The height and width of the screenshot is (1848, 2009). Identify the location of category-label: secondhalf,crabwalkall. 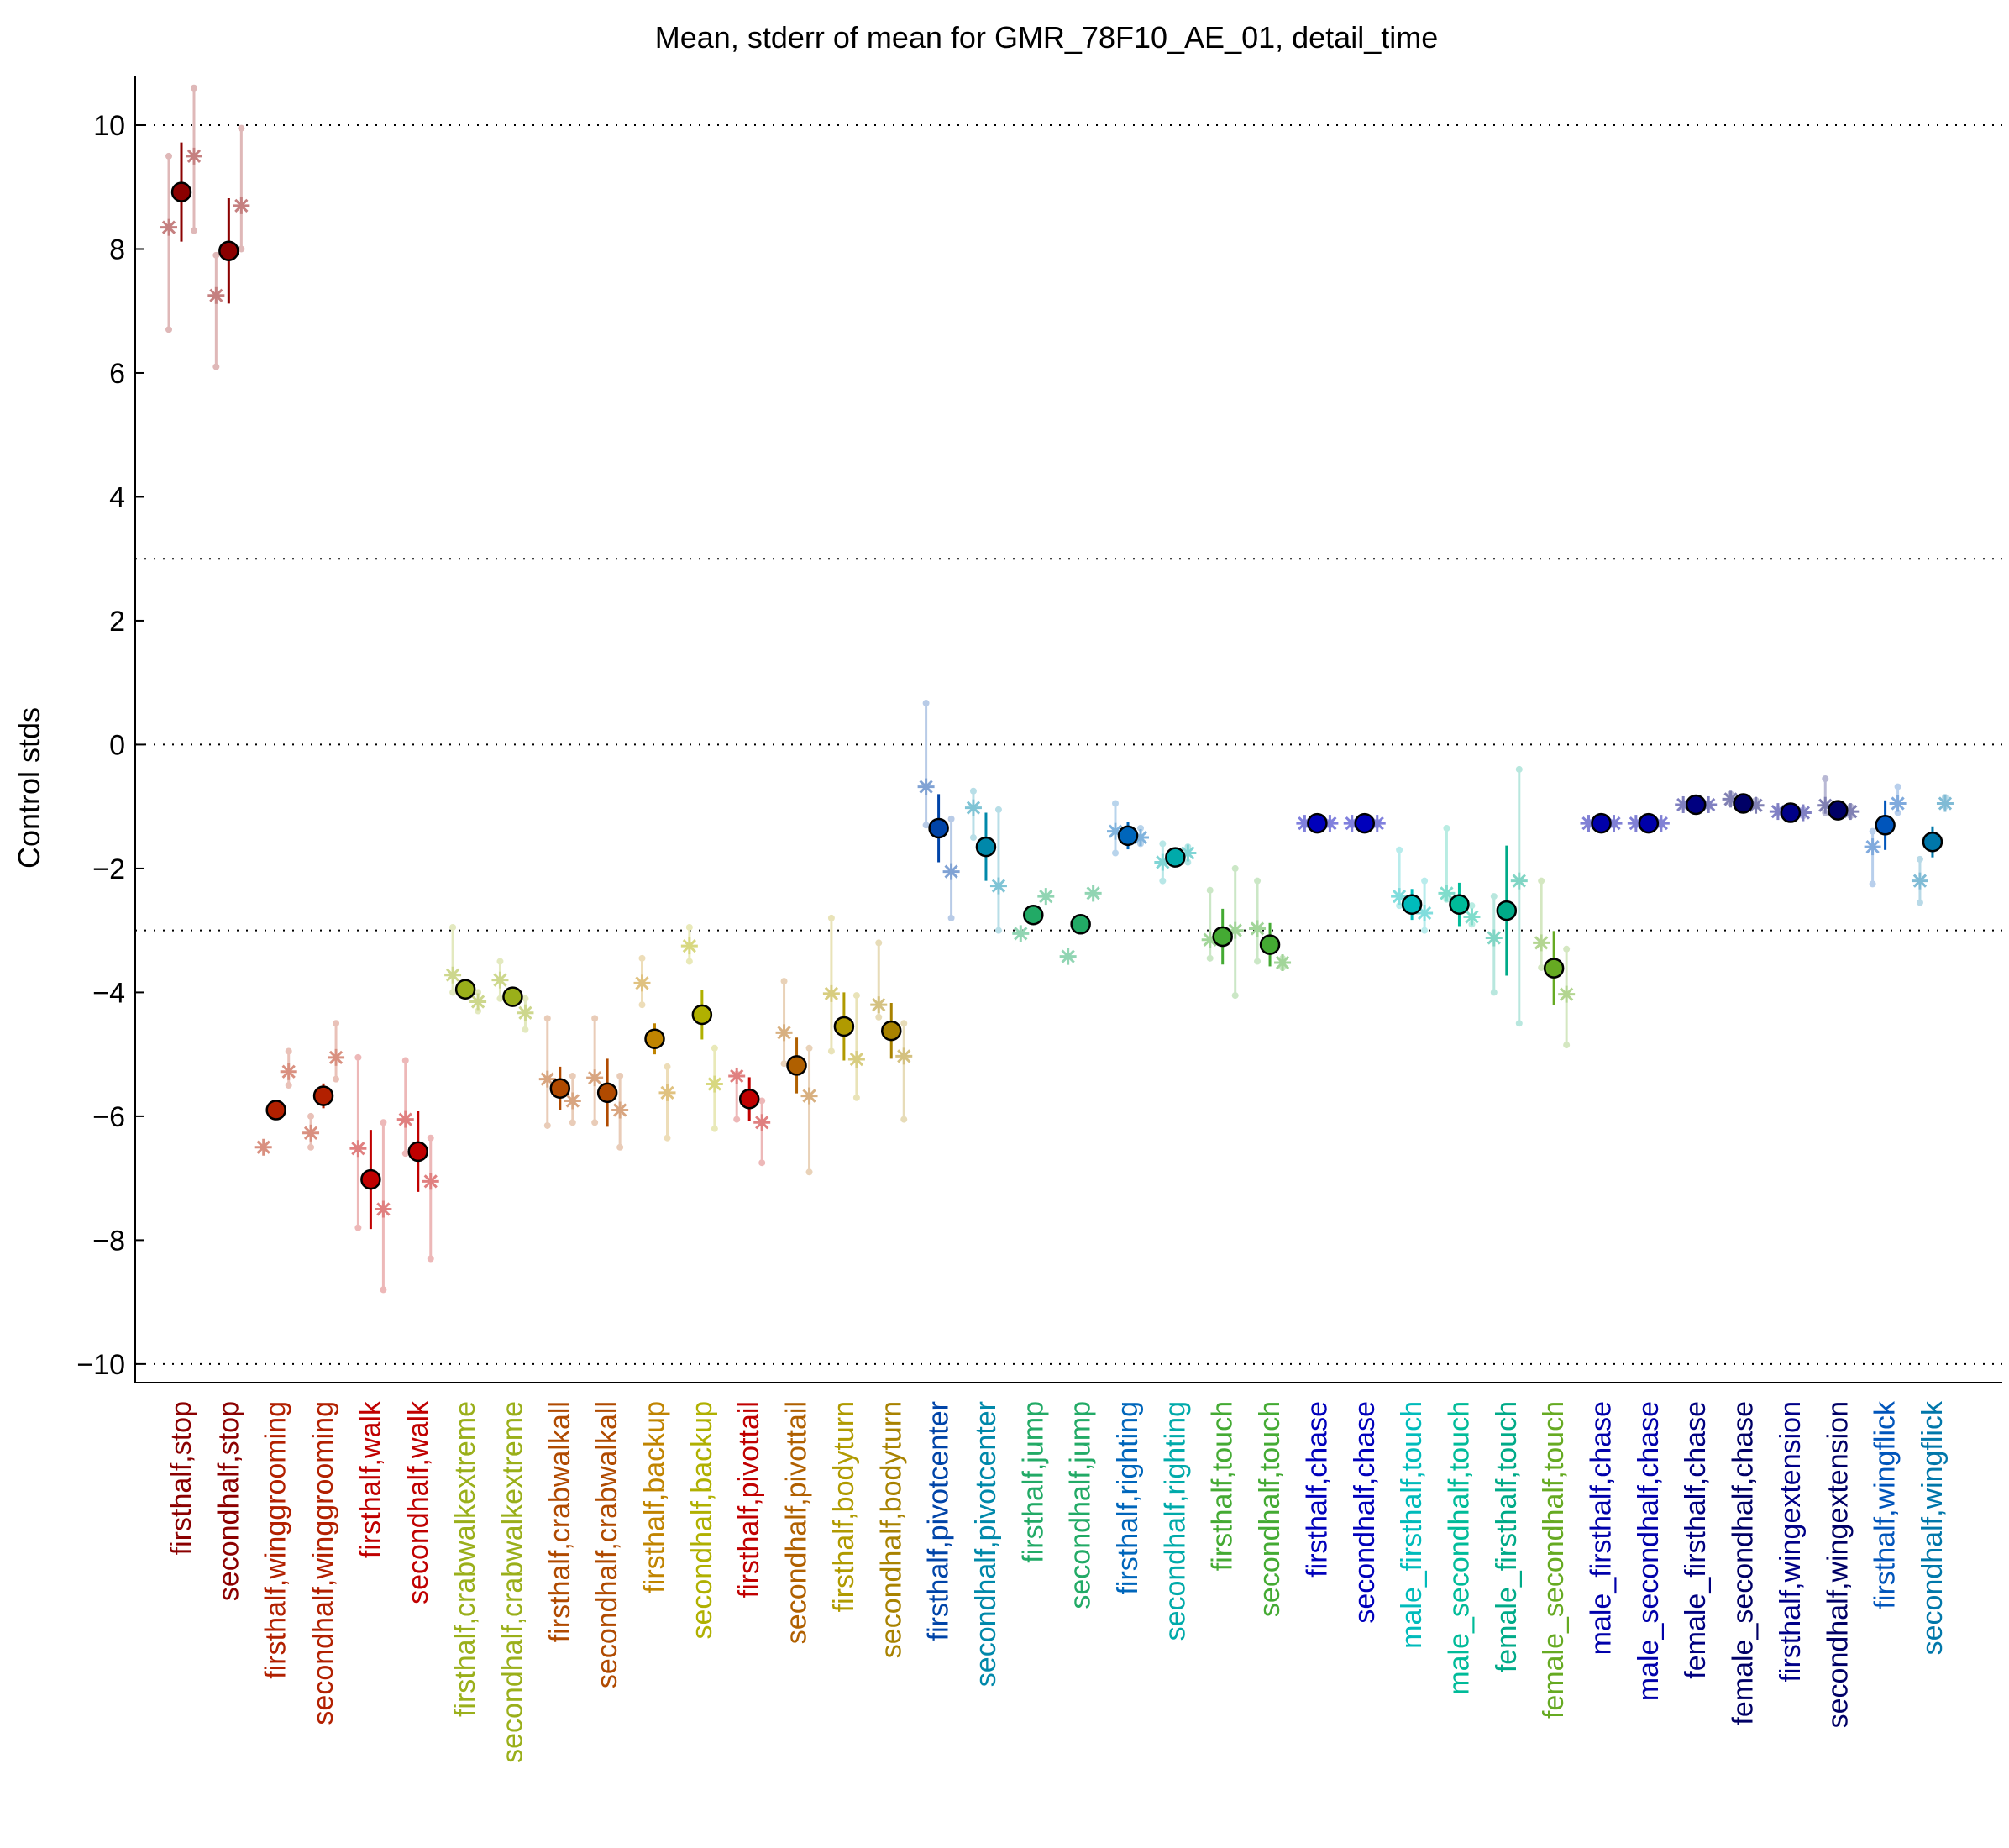
(607, 1544).